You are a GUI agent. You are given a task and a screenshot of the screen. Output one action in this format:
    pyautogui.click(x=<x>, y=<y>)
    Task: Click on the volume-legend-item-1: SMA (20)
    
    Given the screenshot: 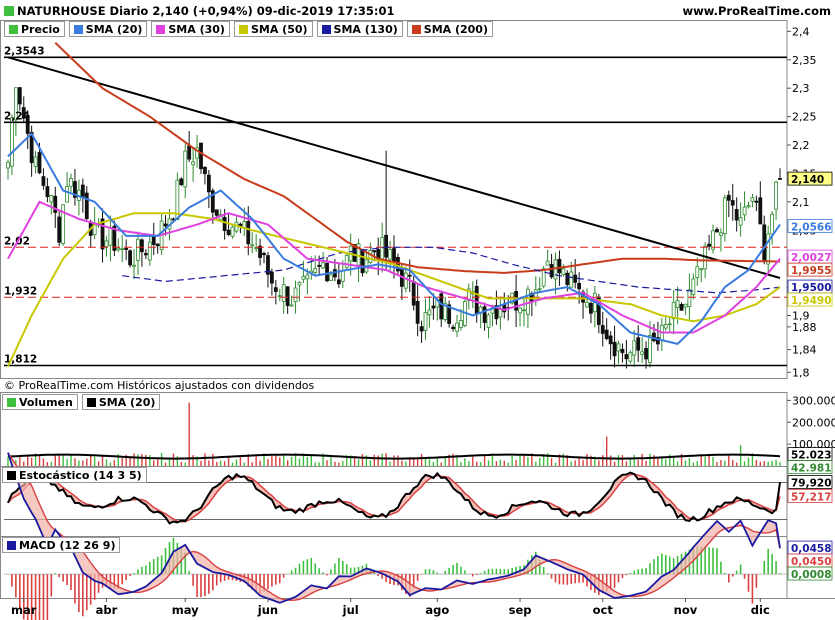 What is the action you would take?
    pyautogui.click(x=121, y=402)
    